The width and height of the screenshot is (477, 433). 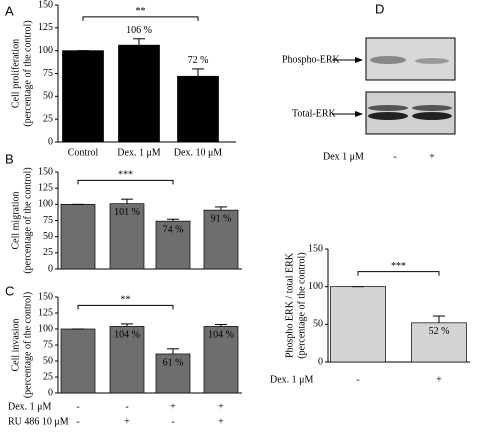 What do you see at coordinates (15, 220) in the screenshot?
I see `y-axis-label: Cell migration` at bounding box center [15, 220].